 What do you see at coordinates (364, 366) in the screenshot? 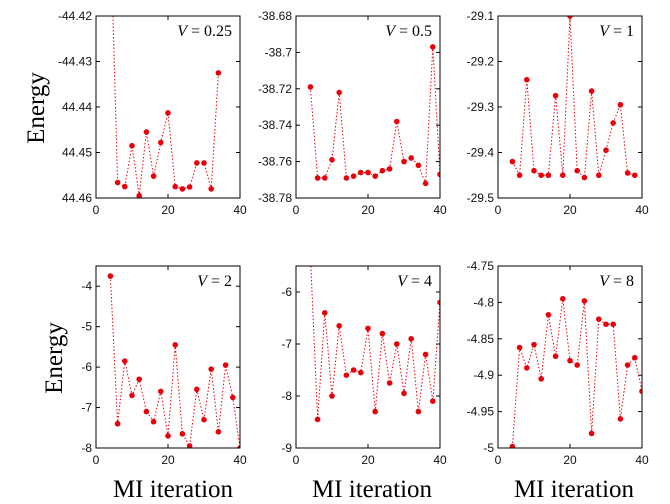
I see `panel-5: -6 -7 -8 -90 20 40 V = 4` at bounding box center [364, 366].